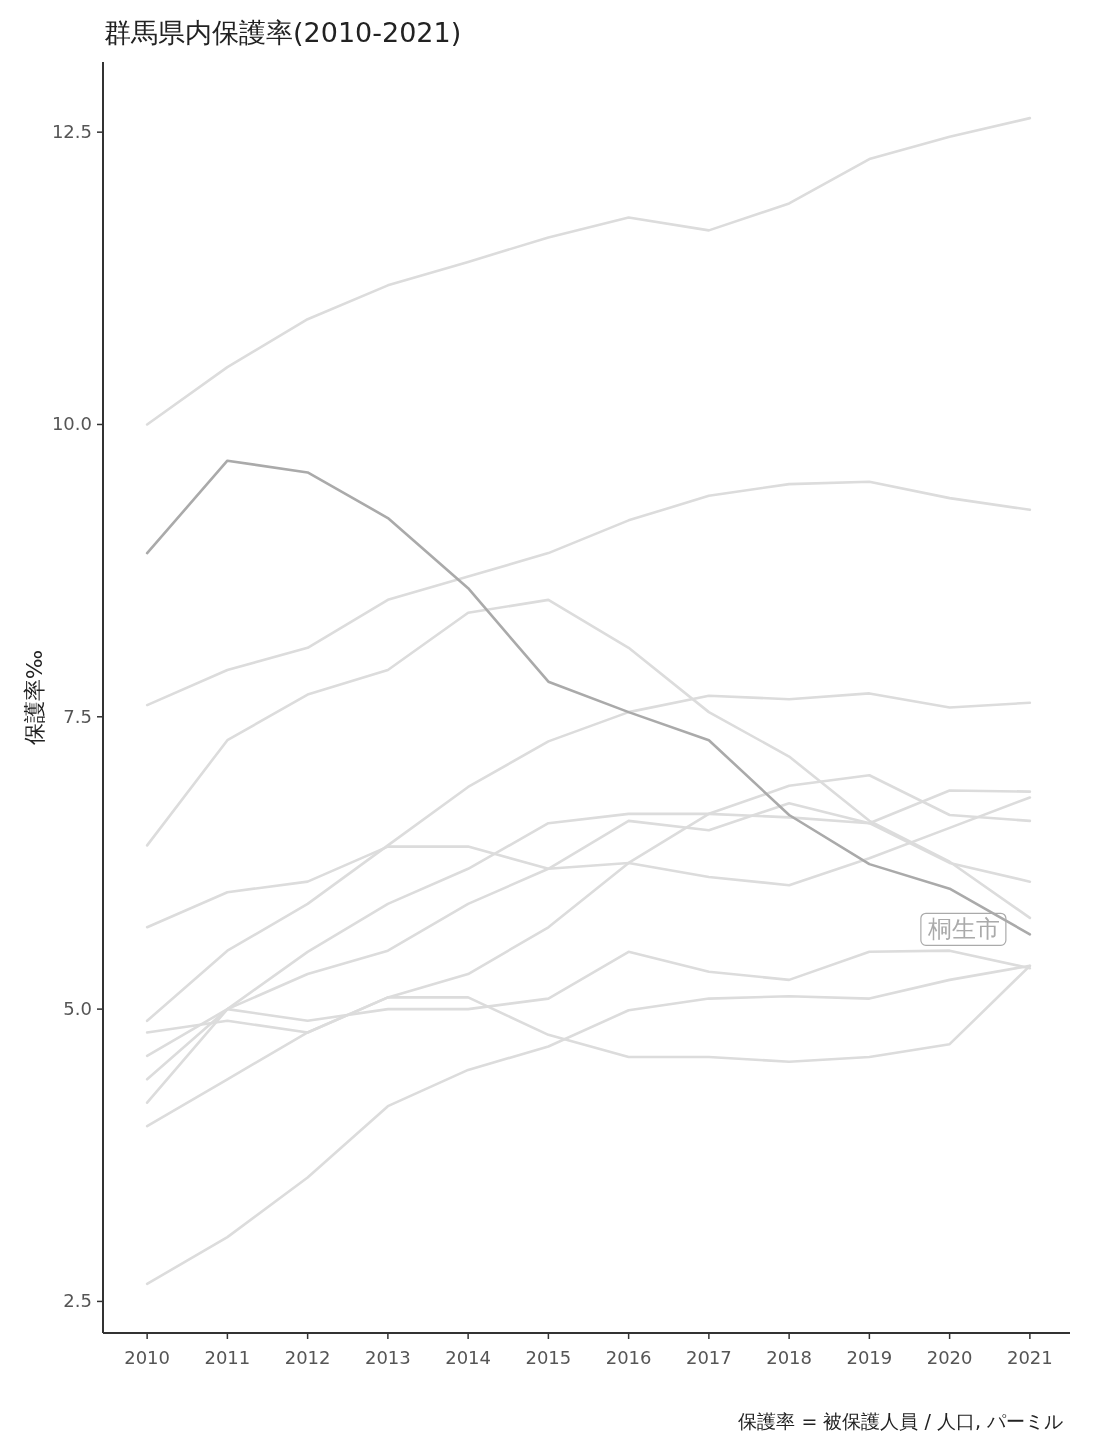 The width and height of the screenshot is (1100, 1455). I want to click on series-label: 桐生市, so click(963, 929).